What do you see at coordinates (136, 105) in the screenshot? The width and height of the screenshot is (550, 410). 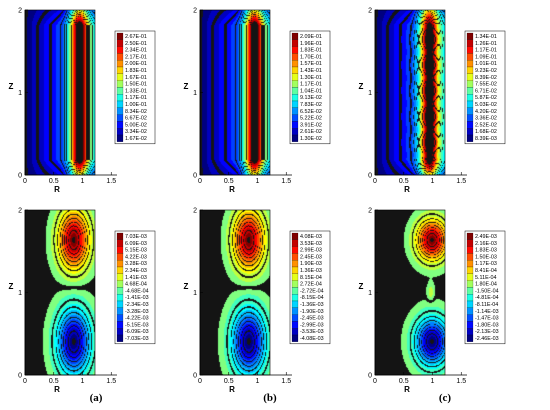 I see `legend-label: 1.00E-01` at bounding box center [136, 105].